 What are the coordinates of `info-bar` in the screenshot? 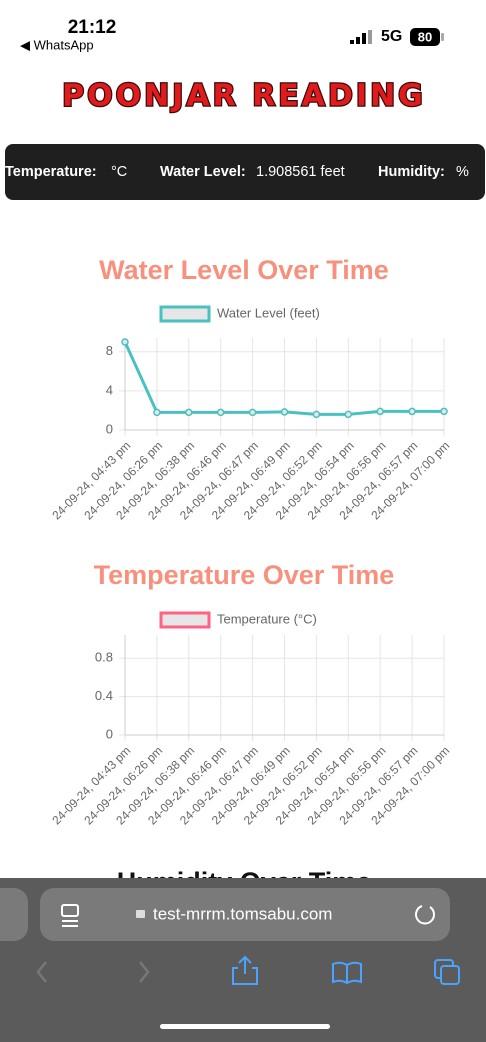 It's located at (245, 172).